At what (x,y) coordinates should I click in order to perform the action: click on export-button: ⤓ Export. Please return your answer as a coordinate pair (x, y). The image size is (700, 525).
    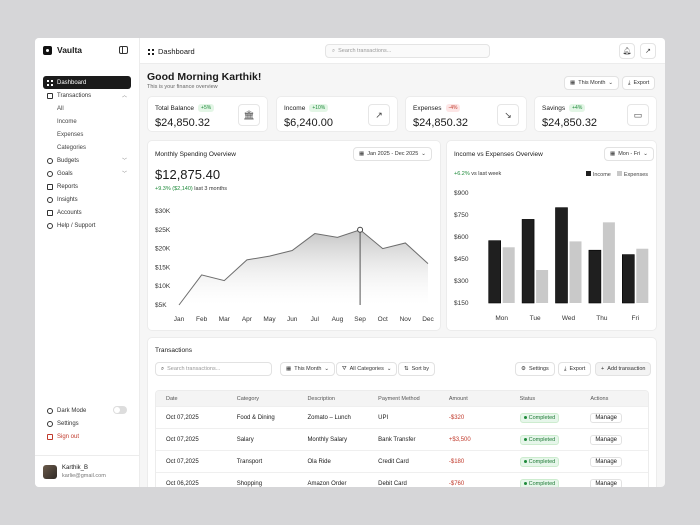
    Looking at the image, I should click on (639, 83).